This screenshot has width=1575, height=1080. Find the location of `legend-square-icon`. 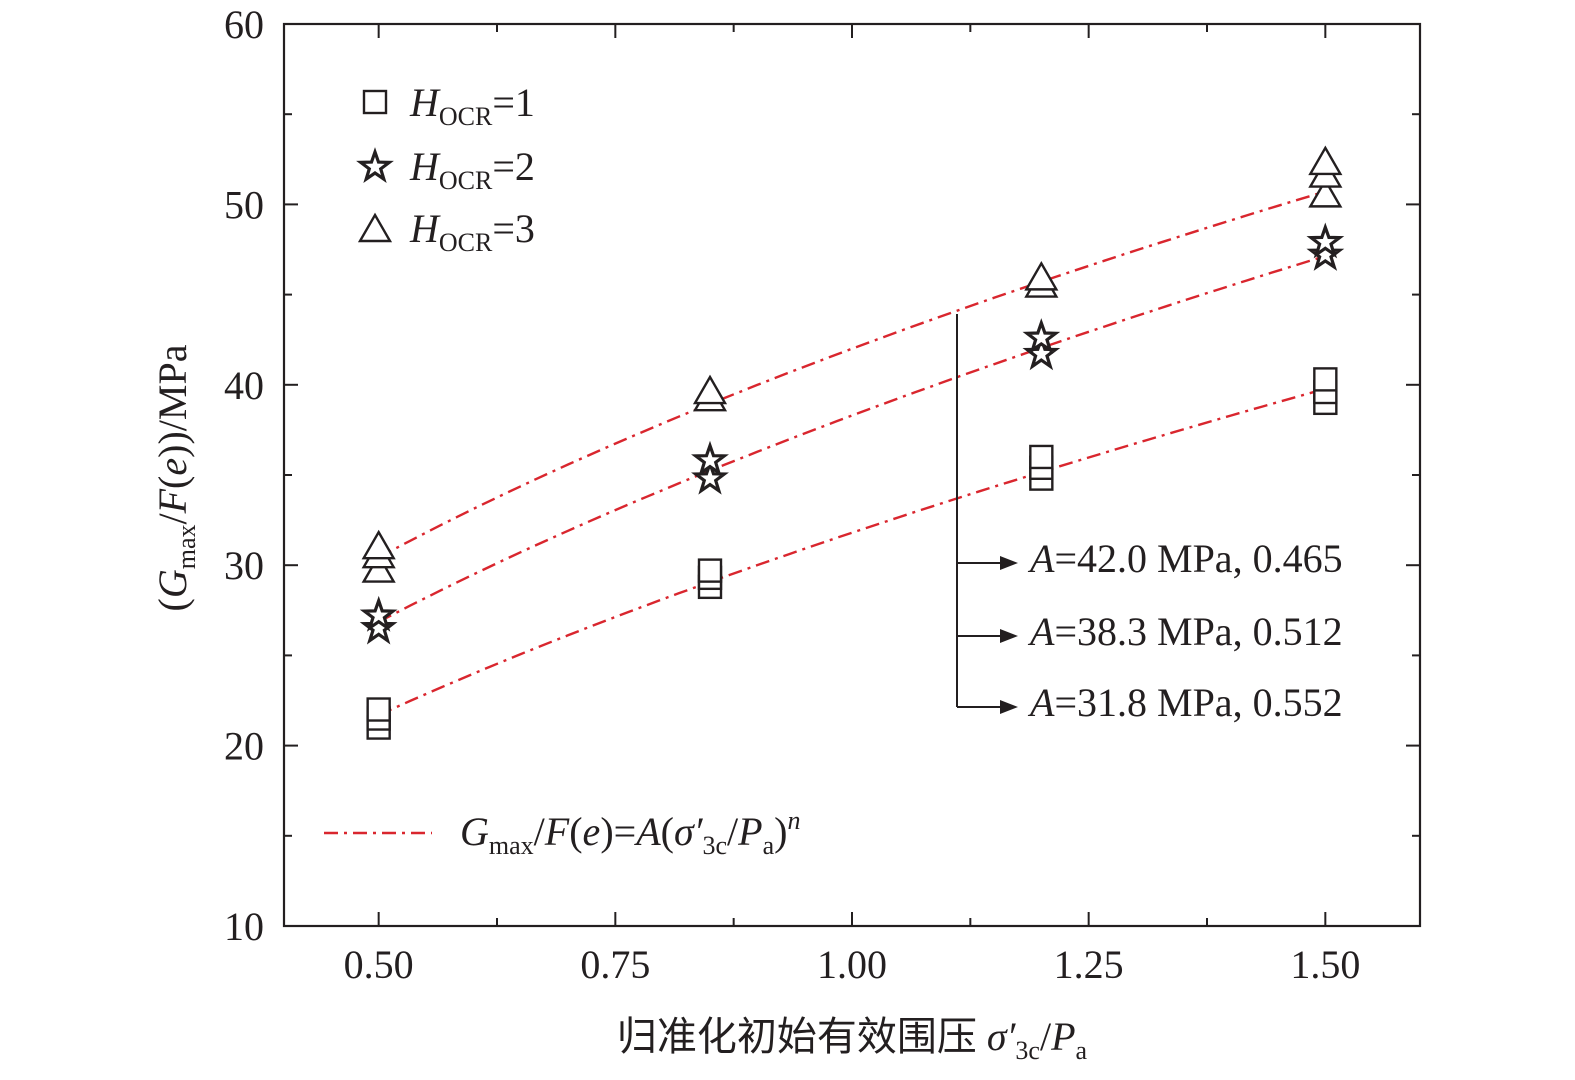

legend-square-icon is located at coordinates (375, 102).